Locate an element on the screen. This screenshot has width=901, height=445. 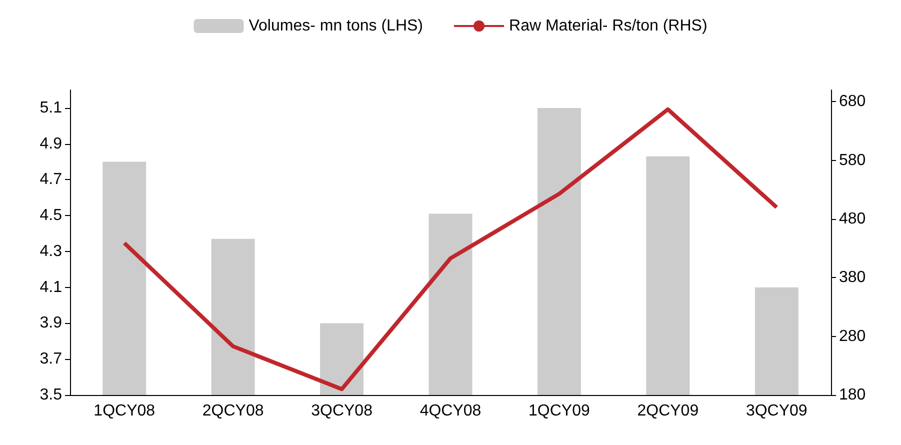
y-tick-label: 3.5 is located at coordinates (51, 395).